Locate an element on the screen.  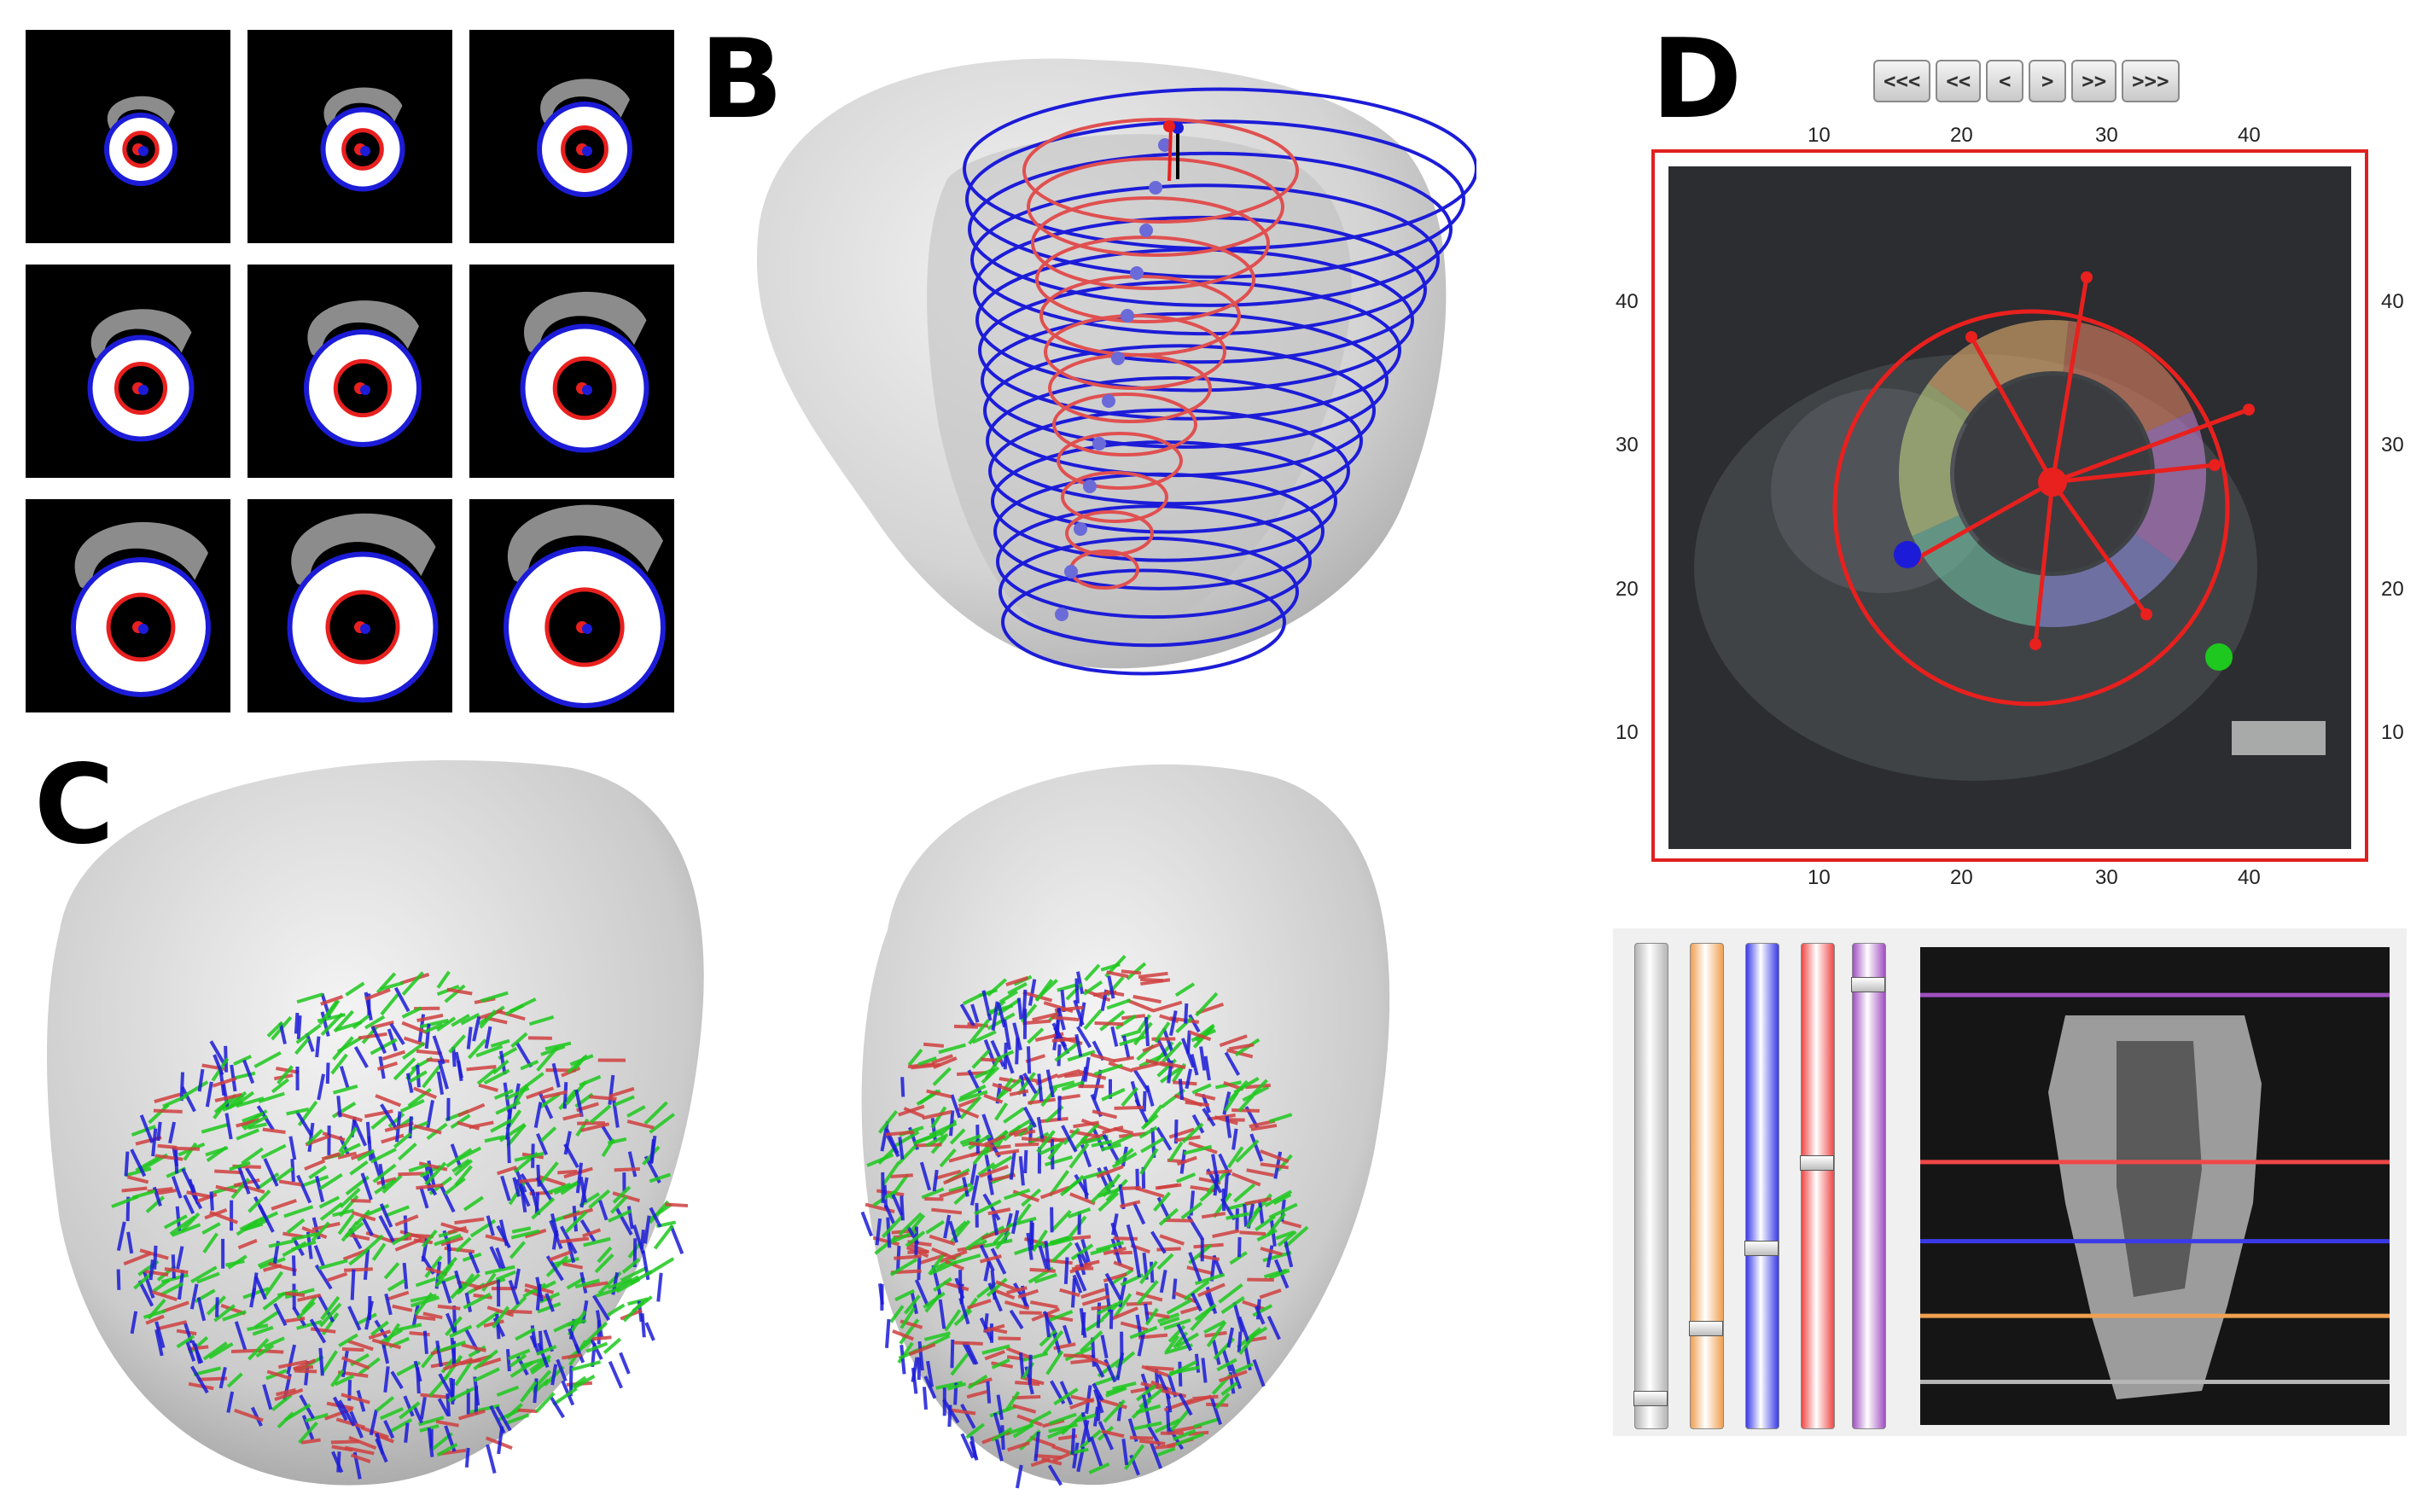
previous-slice-button: < is located at coordinates (2005, 81).